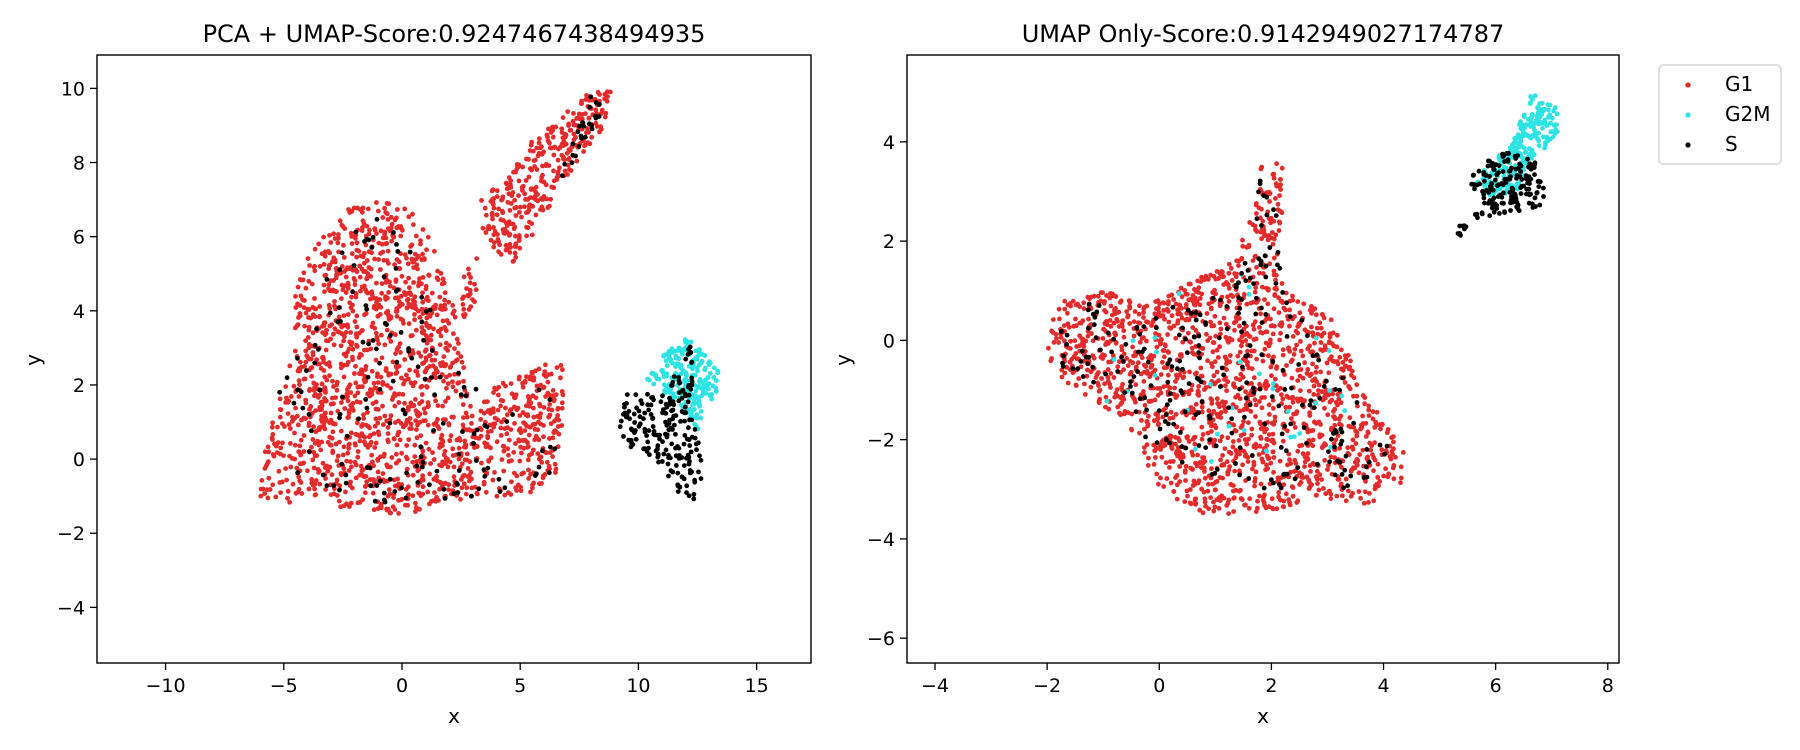 This screenshot has width=1800, height=750. What do you see at coordinates (71, 608) in the screenshot?
I see `y-tick-label: −4` at bounding box center [71, 608].